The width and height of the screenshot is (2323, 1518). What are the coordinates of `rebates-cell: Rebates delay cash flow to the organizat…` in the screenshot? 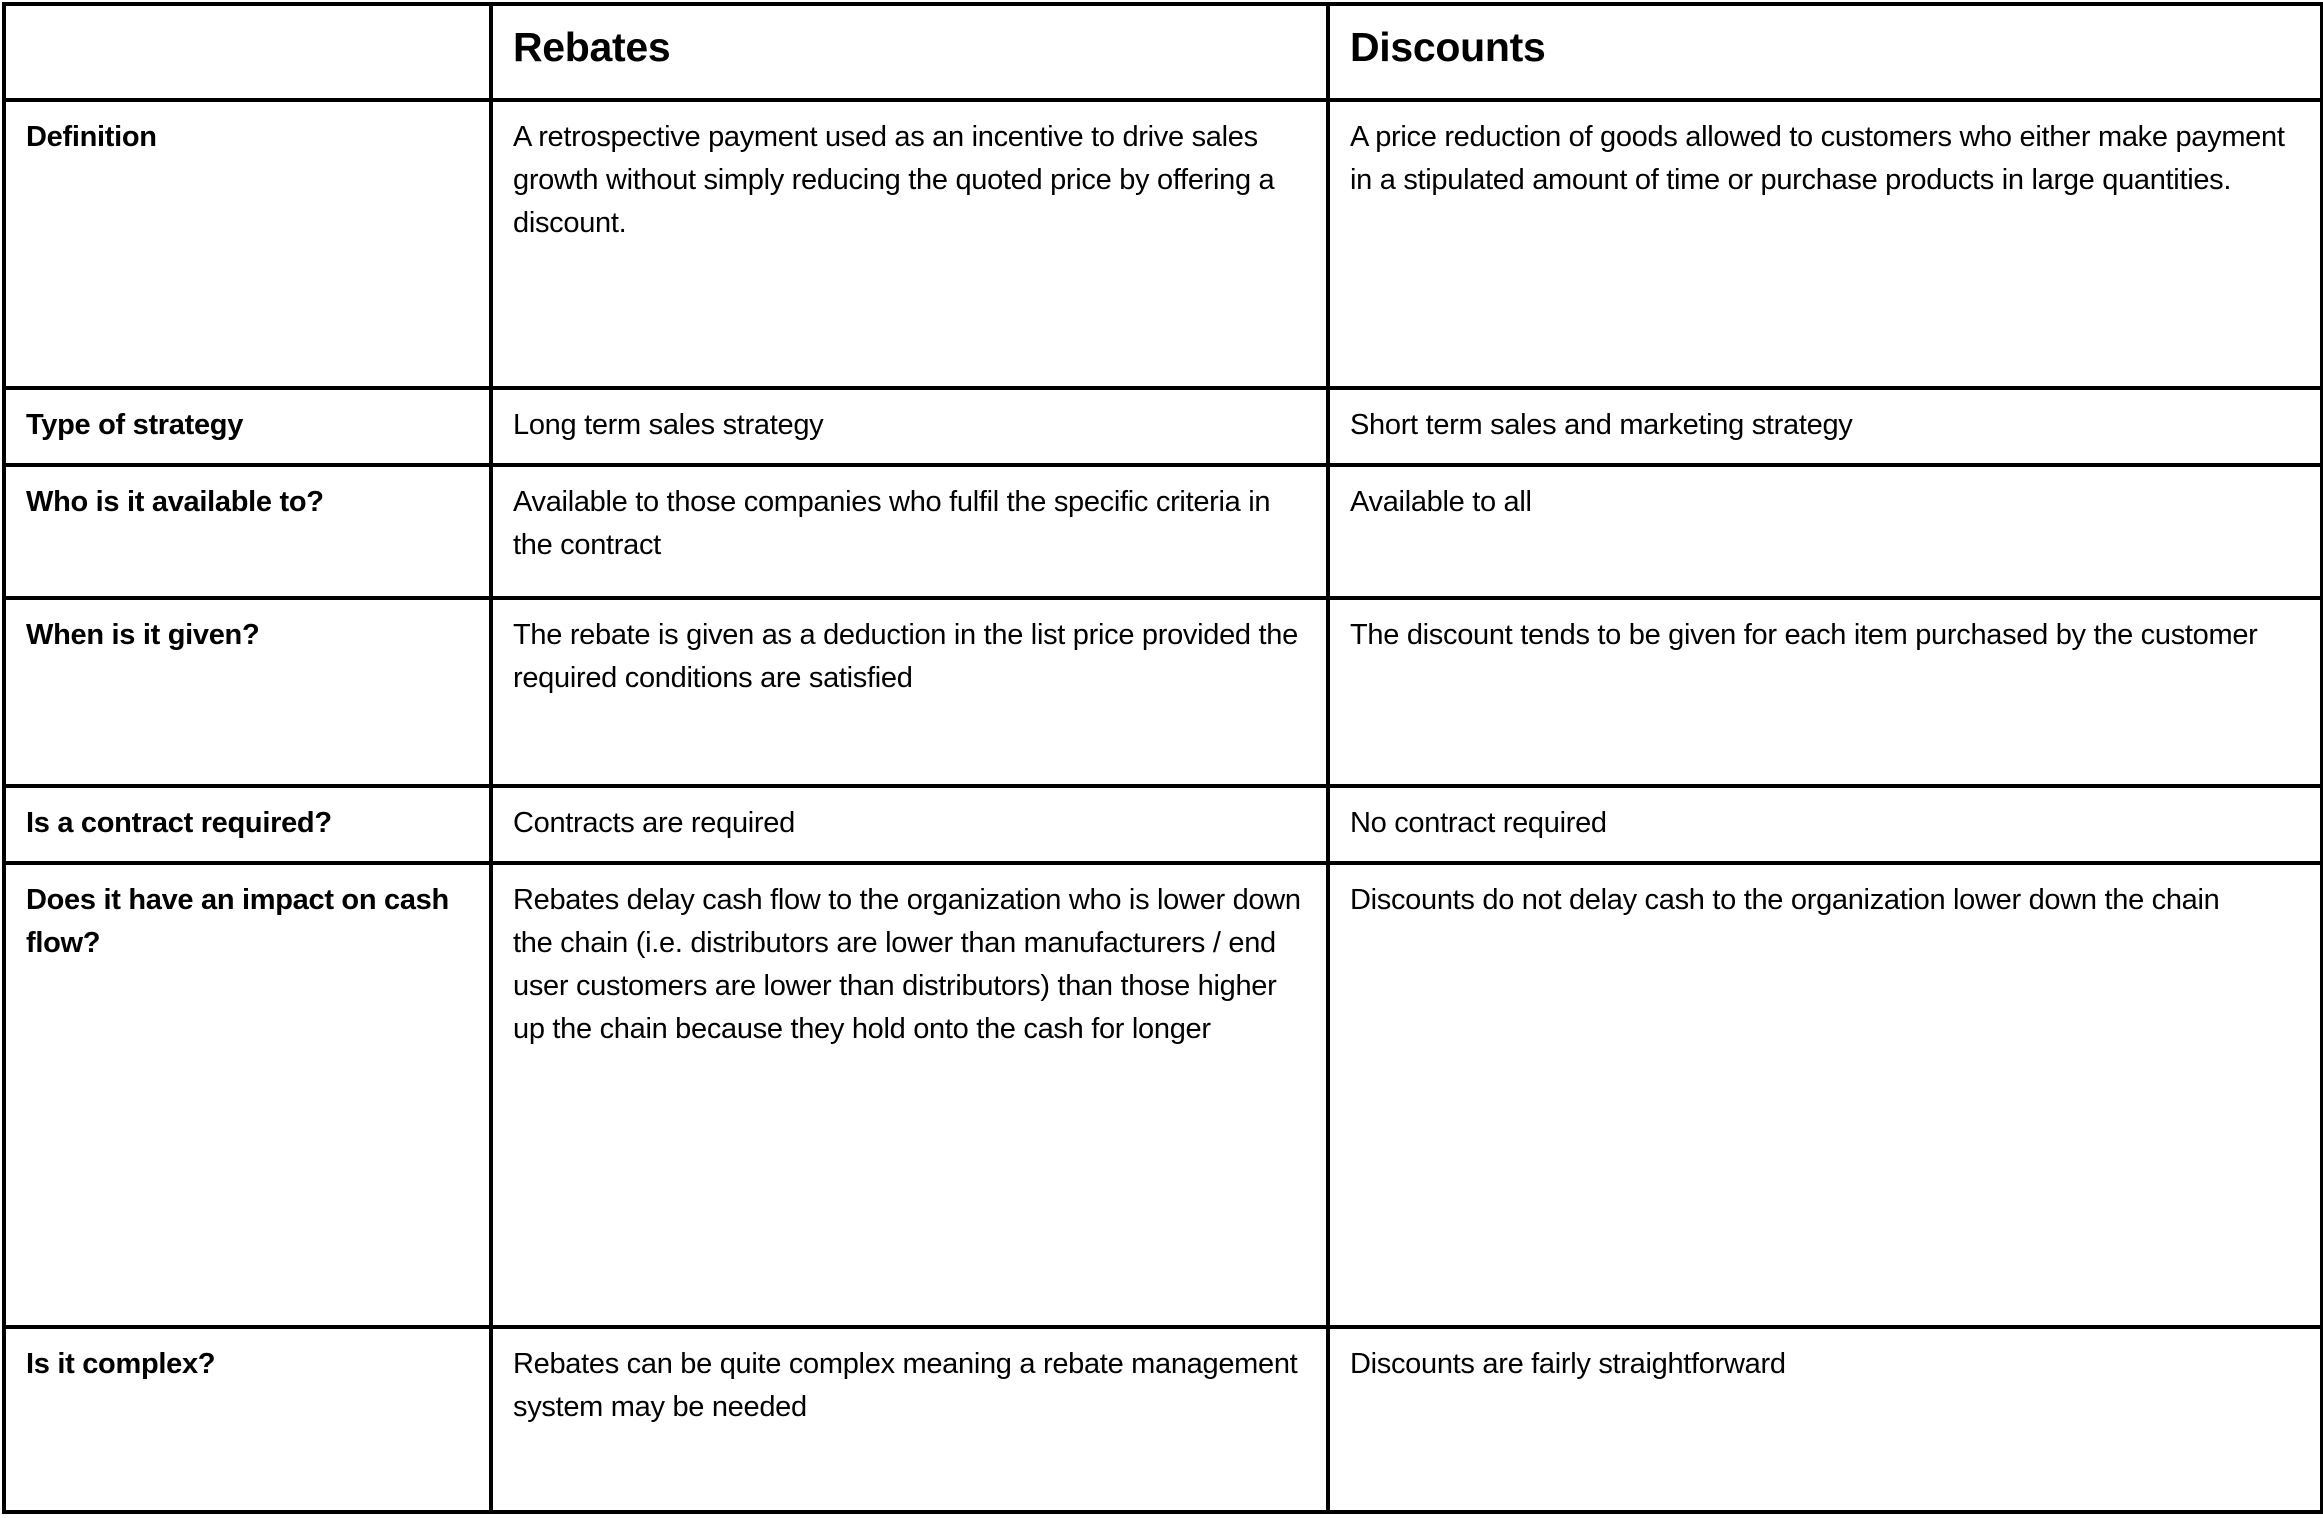 It's located at (909, 1095).